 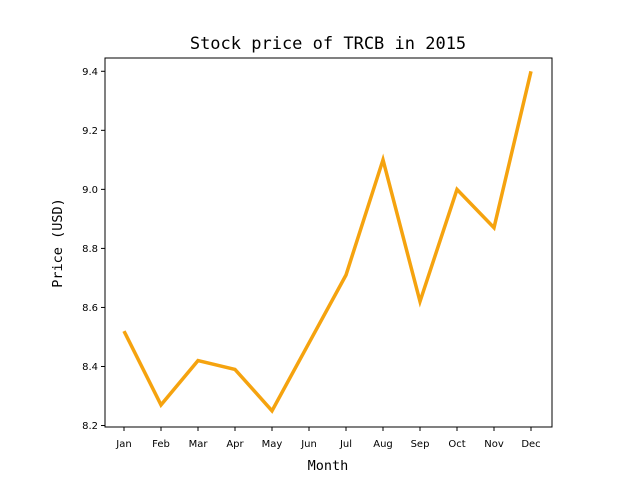 What do you see at coordinates (420, 444) in the screenshot?
I see `x-tick-label: Sep` at bounding box center [420, 444].